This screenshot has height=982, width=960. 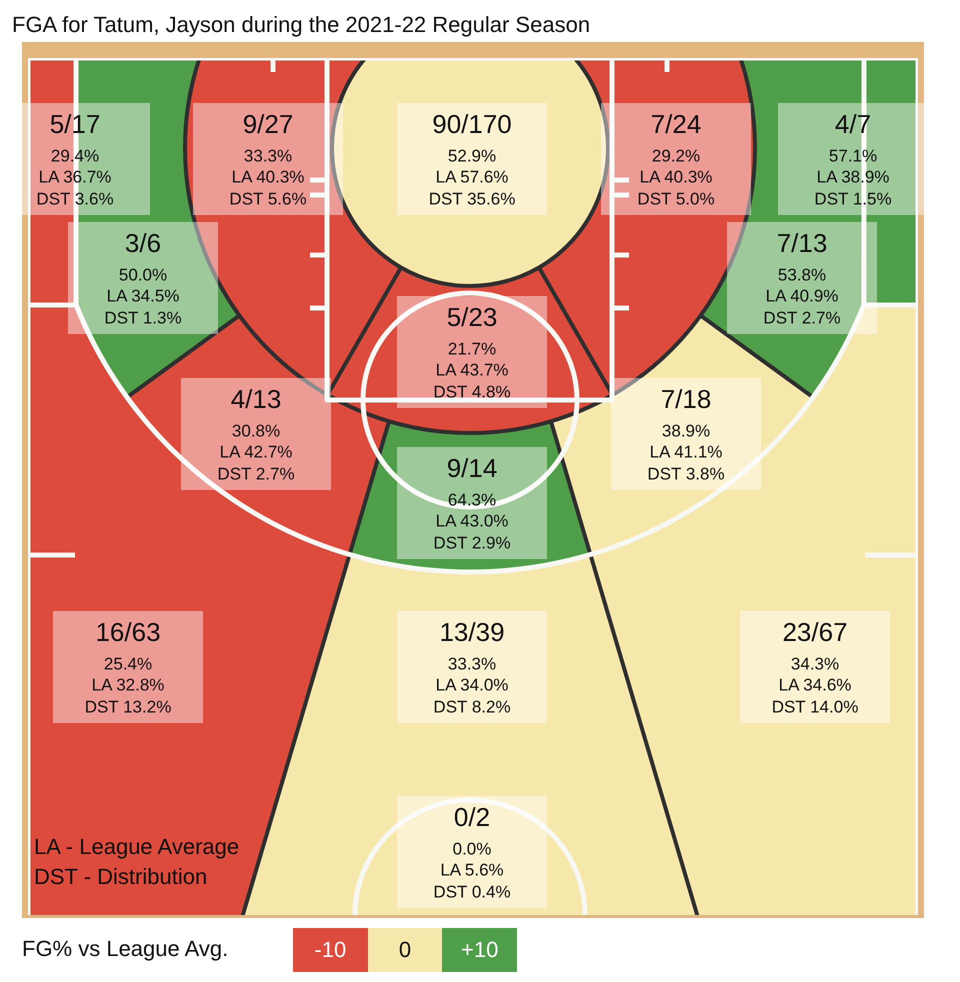 I want to click on category-label: 23/67, so click(x=815, y=632).